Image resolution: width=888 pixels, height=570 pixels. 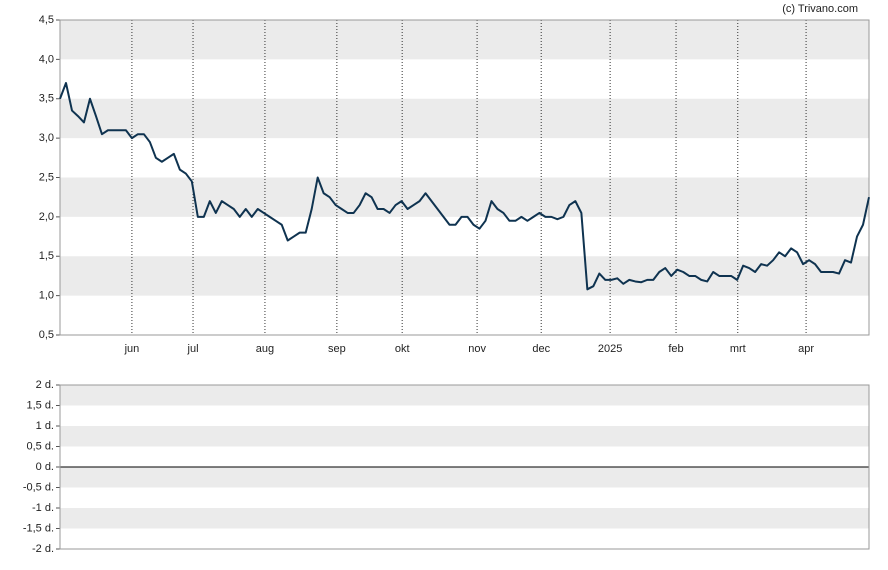 I want to click on y-tick-label: 1,5 d., so click(x=40, y=405).